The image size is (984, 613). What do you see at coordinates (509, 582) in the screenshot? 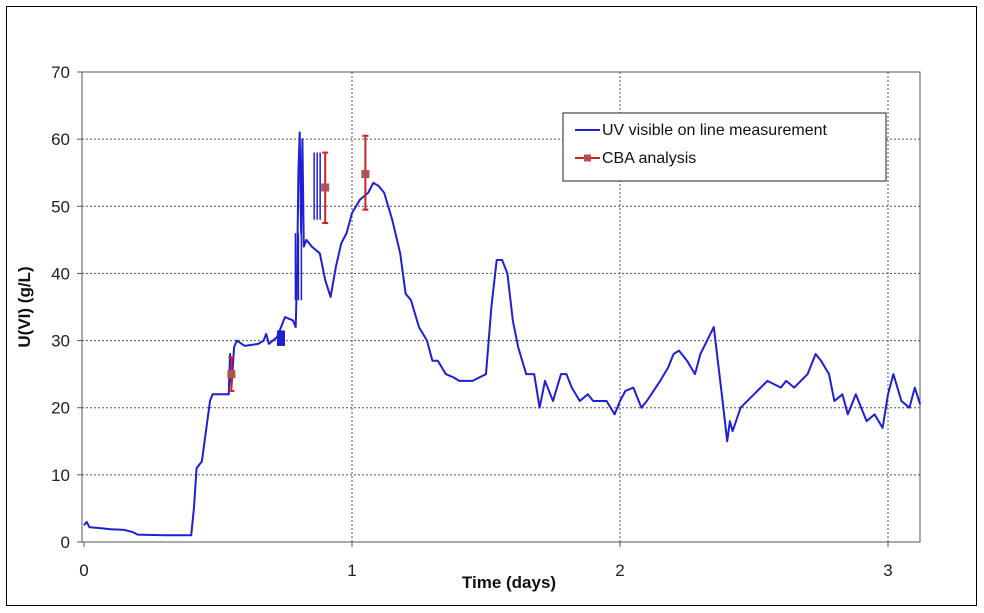
I see `x-axis-title: Time (days)` at bounding box center [509, 582].